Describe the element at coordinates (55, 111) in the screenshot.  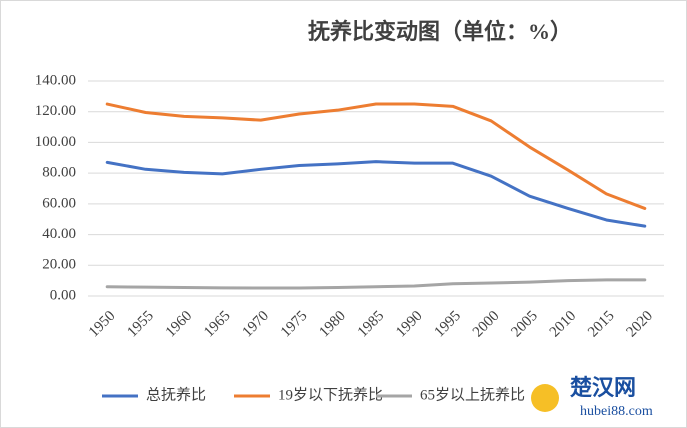
I see `y-tick-label: 120.00` at that location.